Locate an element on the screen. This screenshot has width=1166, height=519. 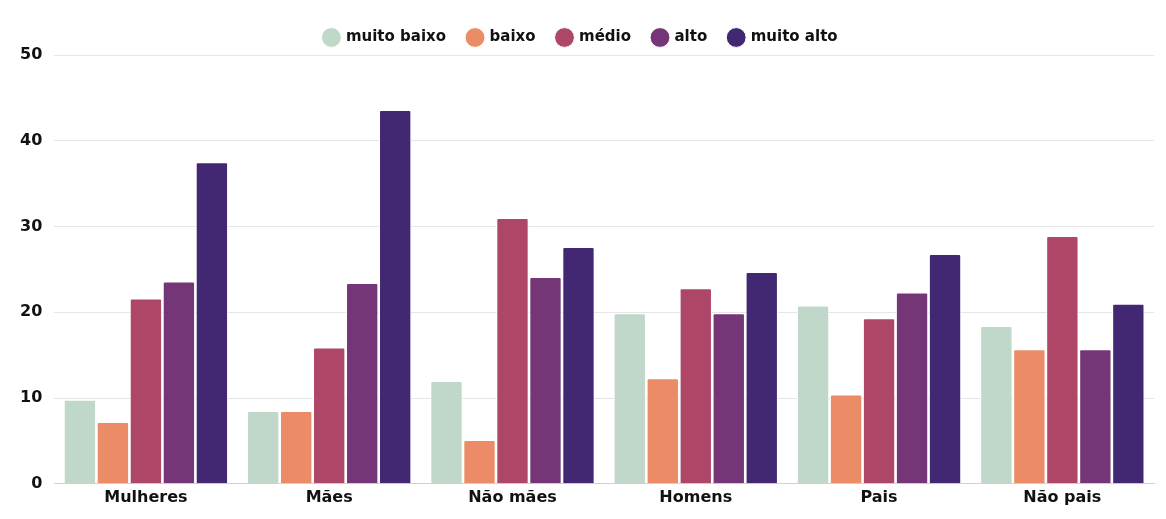
legend-label: médio is located at coordinates (605, 36).